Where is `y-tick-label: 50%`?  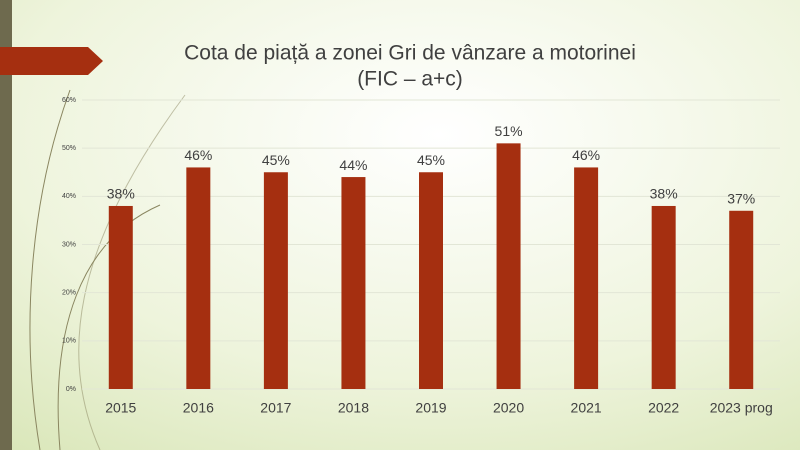 y-tick-label: 50% is located at coordinates (69, 148).